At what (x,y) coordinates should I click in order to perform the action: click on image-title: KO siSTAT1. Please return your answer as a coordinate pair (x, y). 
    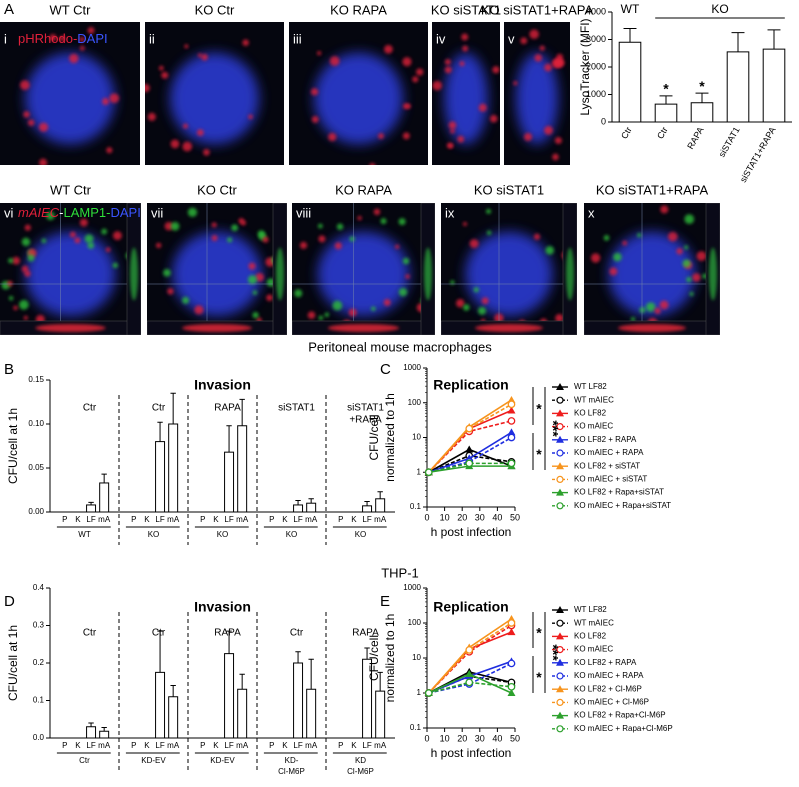
    Looking at the image, I should click on (509, 189).